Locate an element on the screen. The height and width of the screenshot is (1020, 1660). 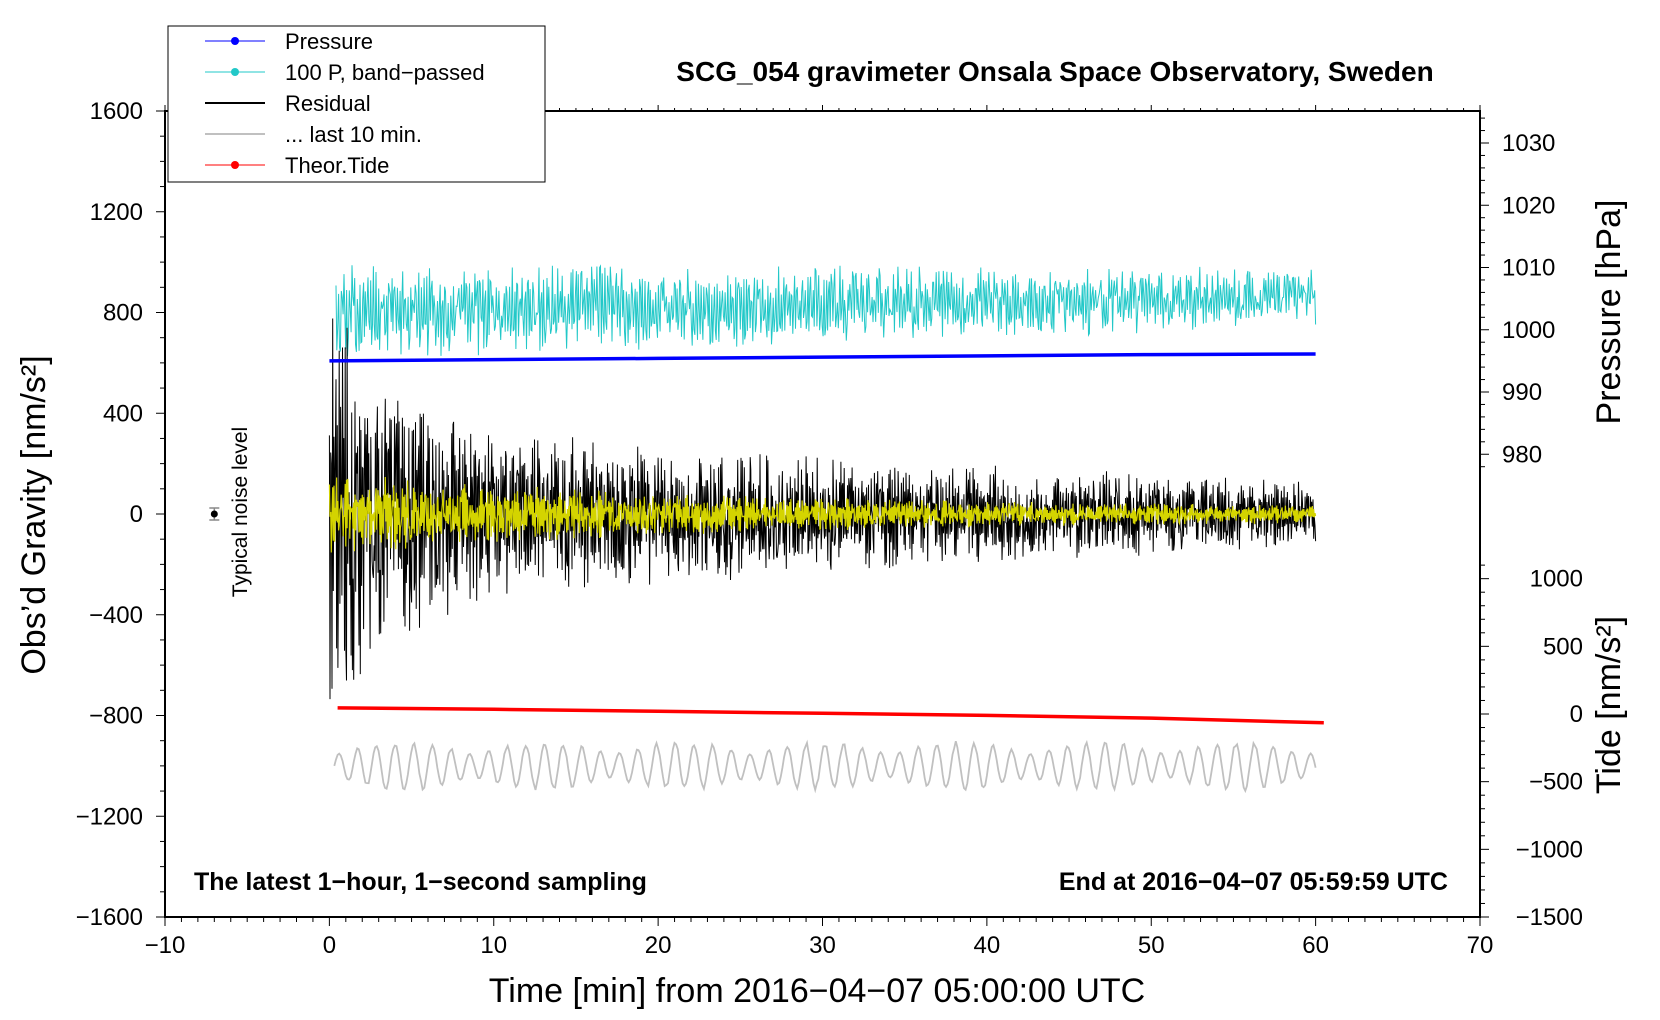
y-axis-title-tide: Tide [nm/s²] is located at coordinates (1609, 705).